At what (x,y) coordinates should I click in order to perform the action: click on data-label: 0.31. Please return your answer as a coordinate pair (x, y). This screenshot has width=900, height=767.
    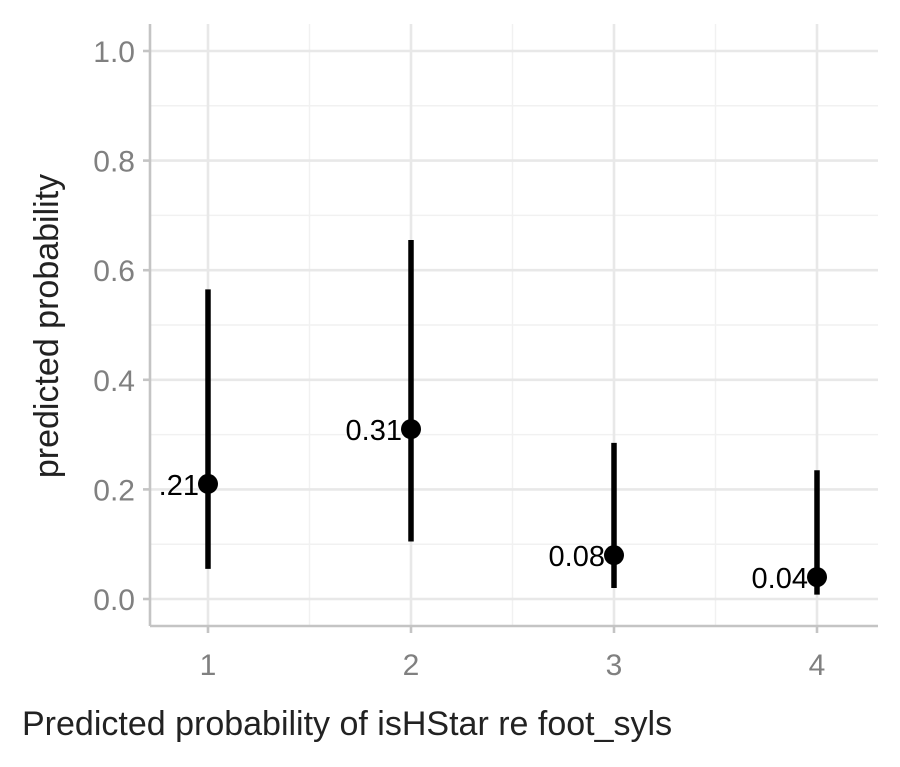
    Looking at the image, I should click on (374, 431).